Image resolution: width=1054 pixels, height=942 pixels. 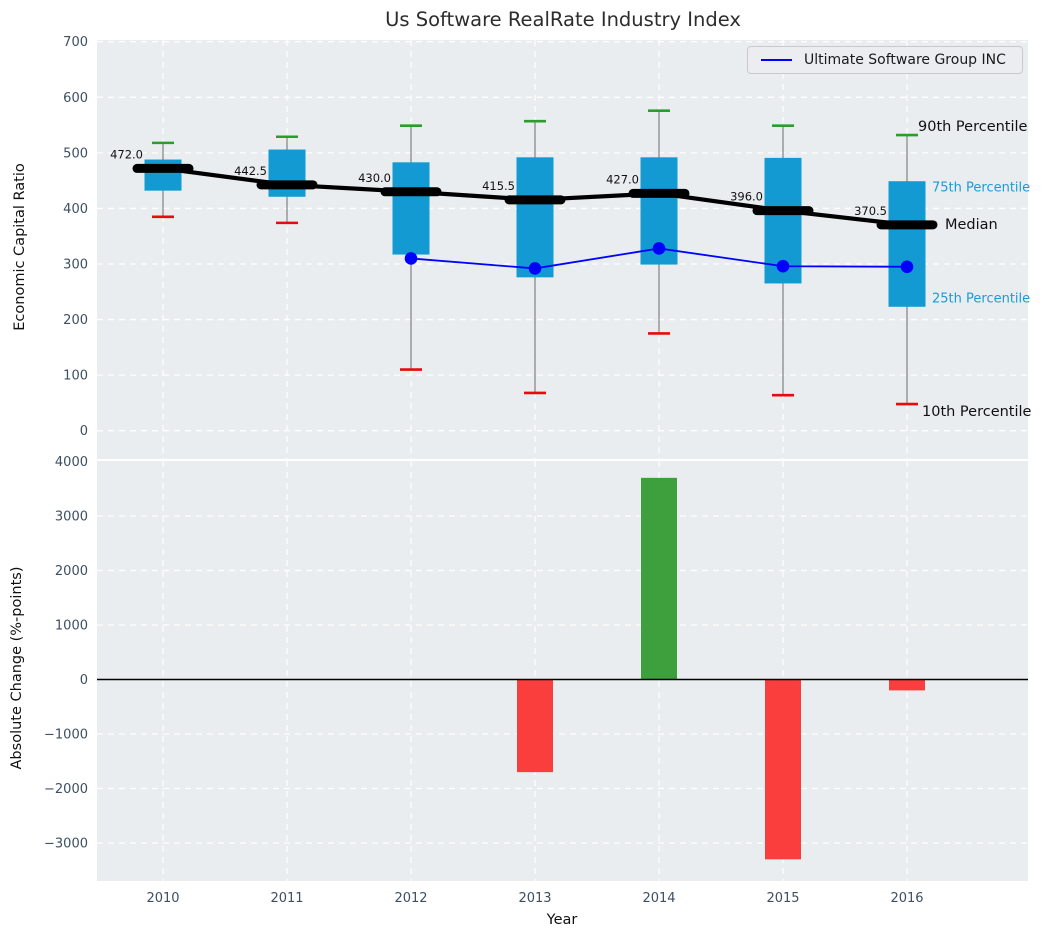 I want to click on xtick-label: 2015, so click(x=782, y=898).